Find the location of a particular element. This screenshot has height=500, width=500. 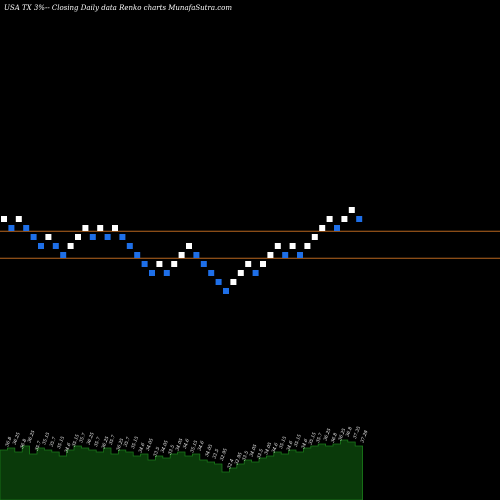

brick-label-18: 34.6 is located at coordinates (141, 448).